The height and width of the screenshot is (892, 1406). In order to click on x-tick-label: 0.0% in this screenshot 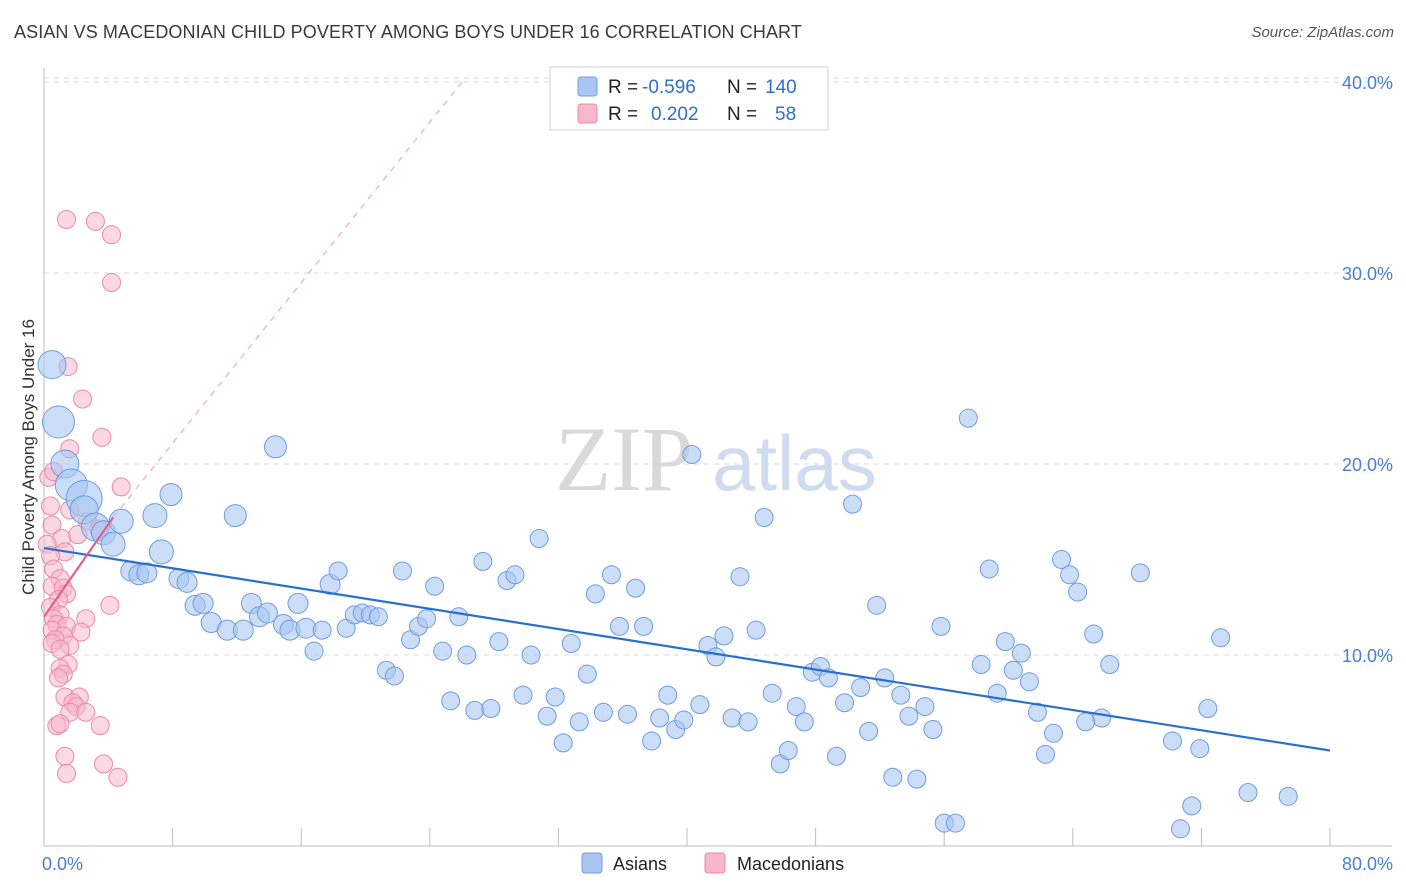, I will do `click(62, 864)`.